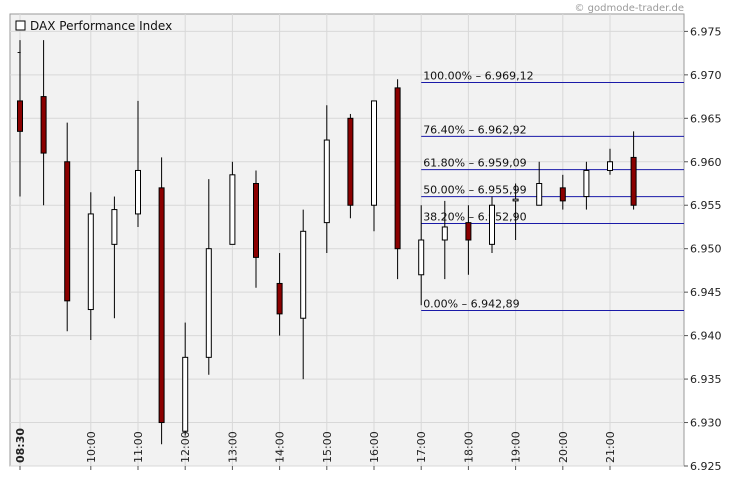 This screenshot has height=485, width=730. What do you see at coordinates (706, 205) in the screenshot?
I see `y-tick-label: 6.955` at bounding box center [706, 205].